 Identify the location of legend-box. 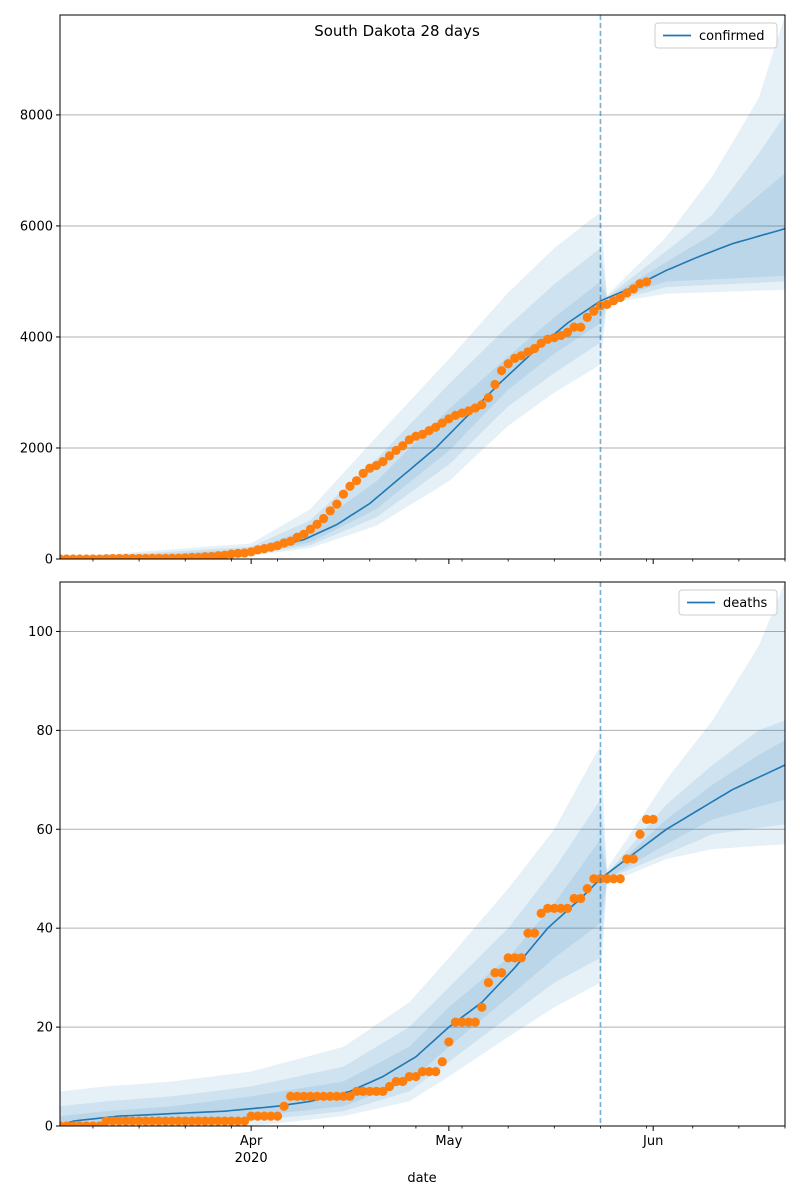
(716, 35).